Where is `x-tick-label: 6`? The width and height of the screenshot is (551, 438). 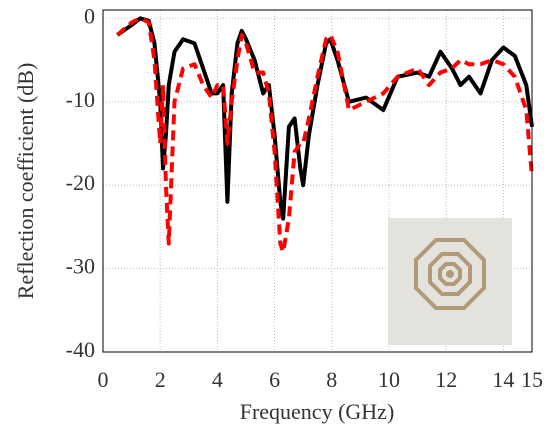
x-tick-label: 6 is located at coordinates (274, 379).